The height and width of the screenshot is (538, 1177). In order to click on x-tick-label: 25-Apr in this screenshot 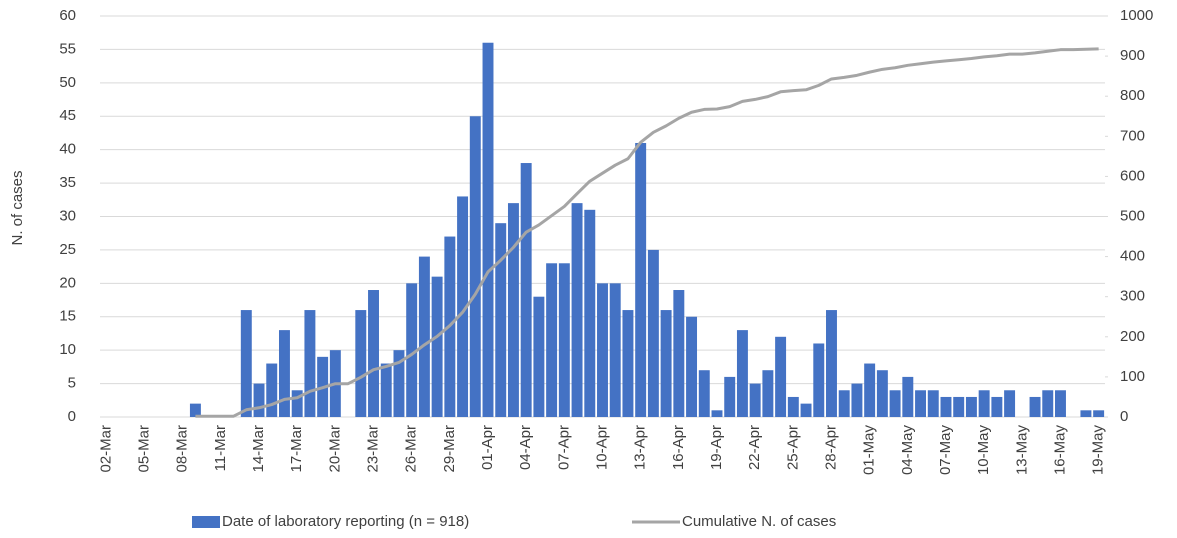, I will do `click(792, 447)`.